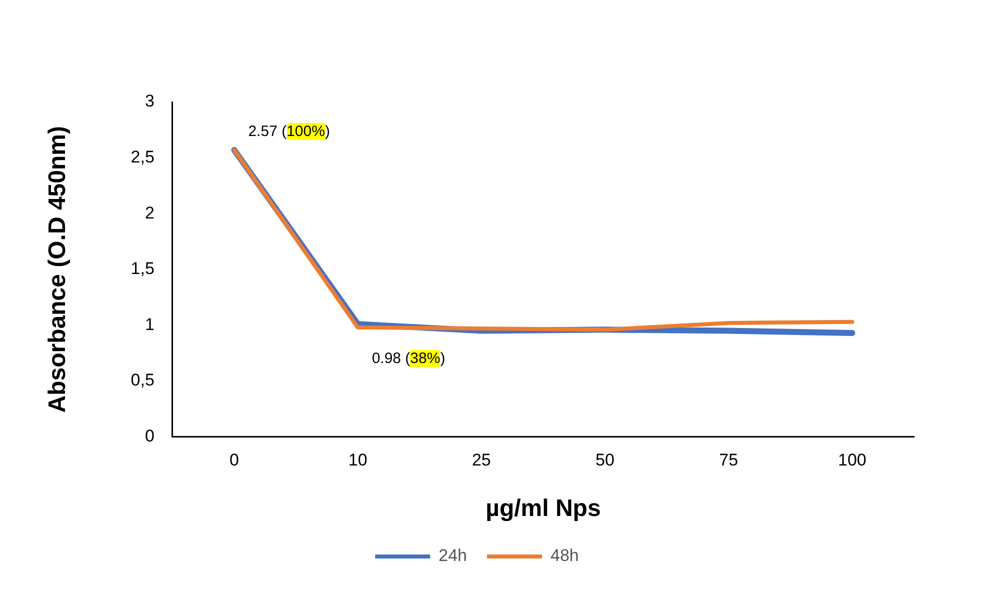  What do you see at coordinates (728, 460) in the screenshot?
I see `x-tick-label: 75` at bounding box center [728, 460].